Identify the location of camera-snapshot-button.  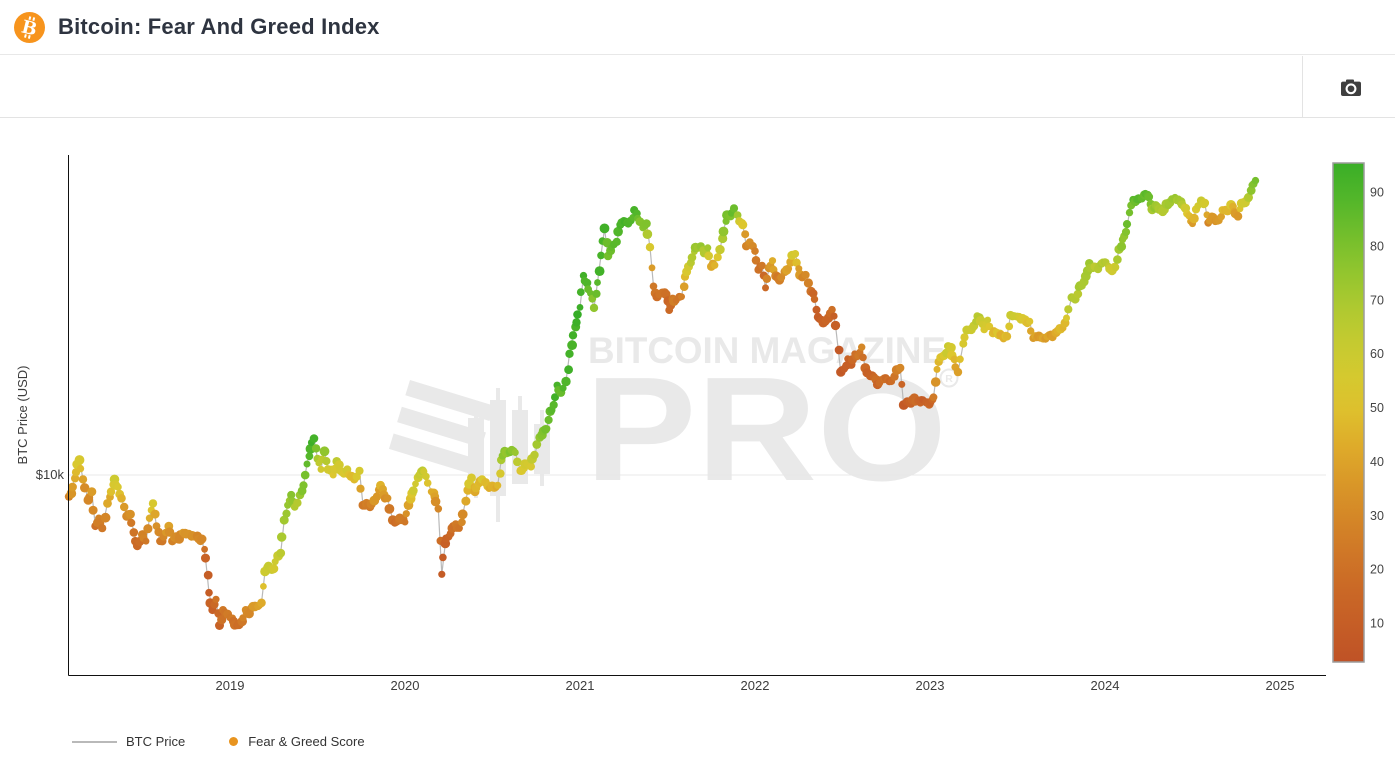
(1351, 87).